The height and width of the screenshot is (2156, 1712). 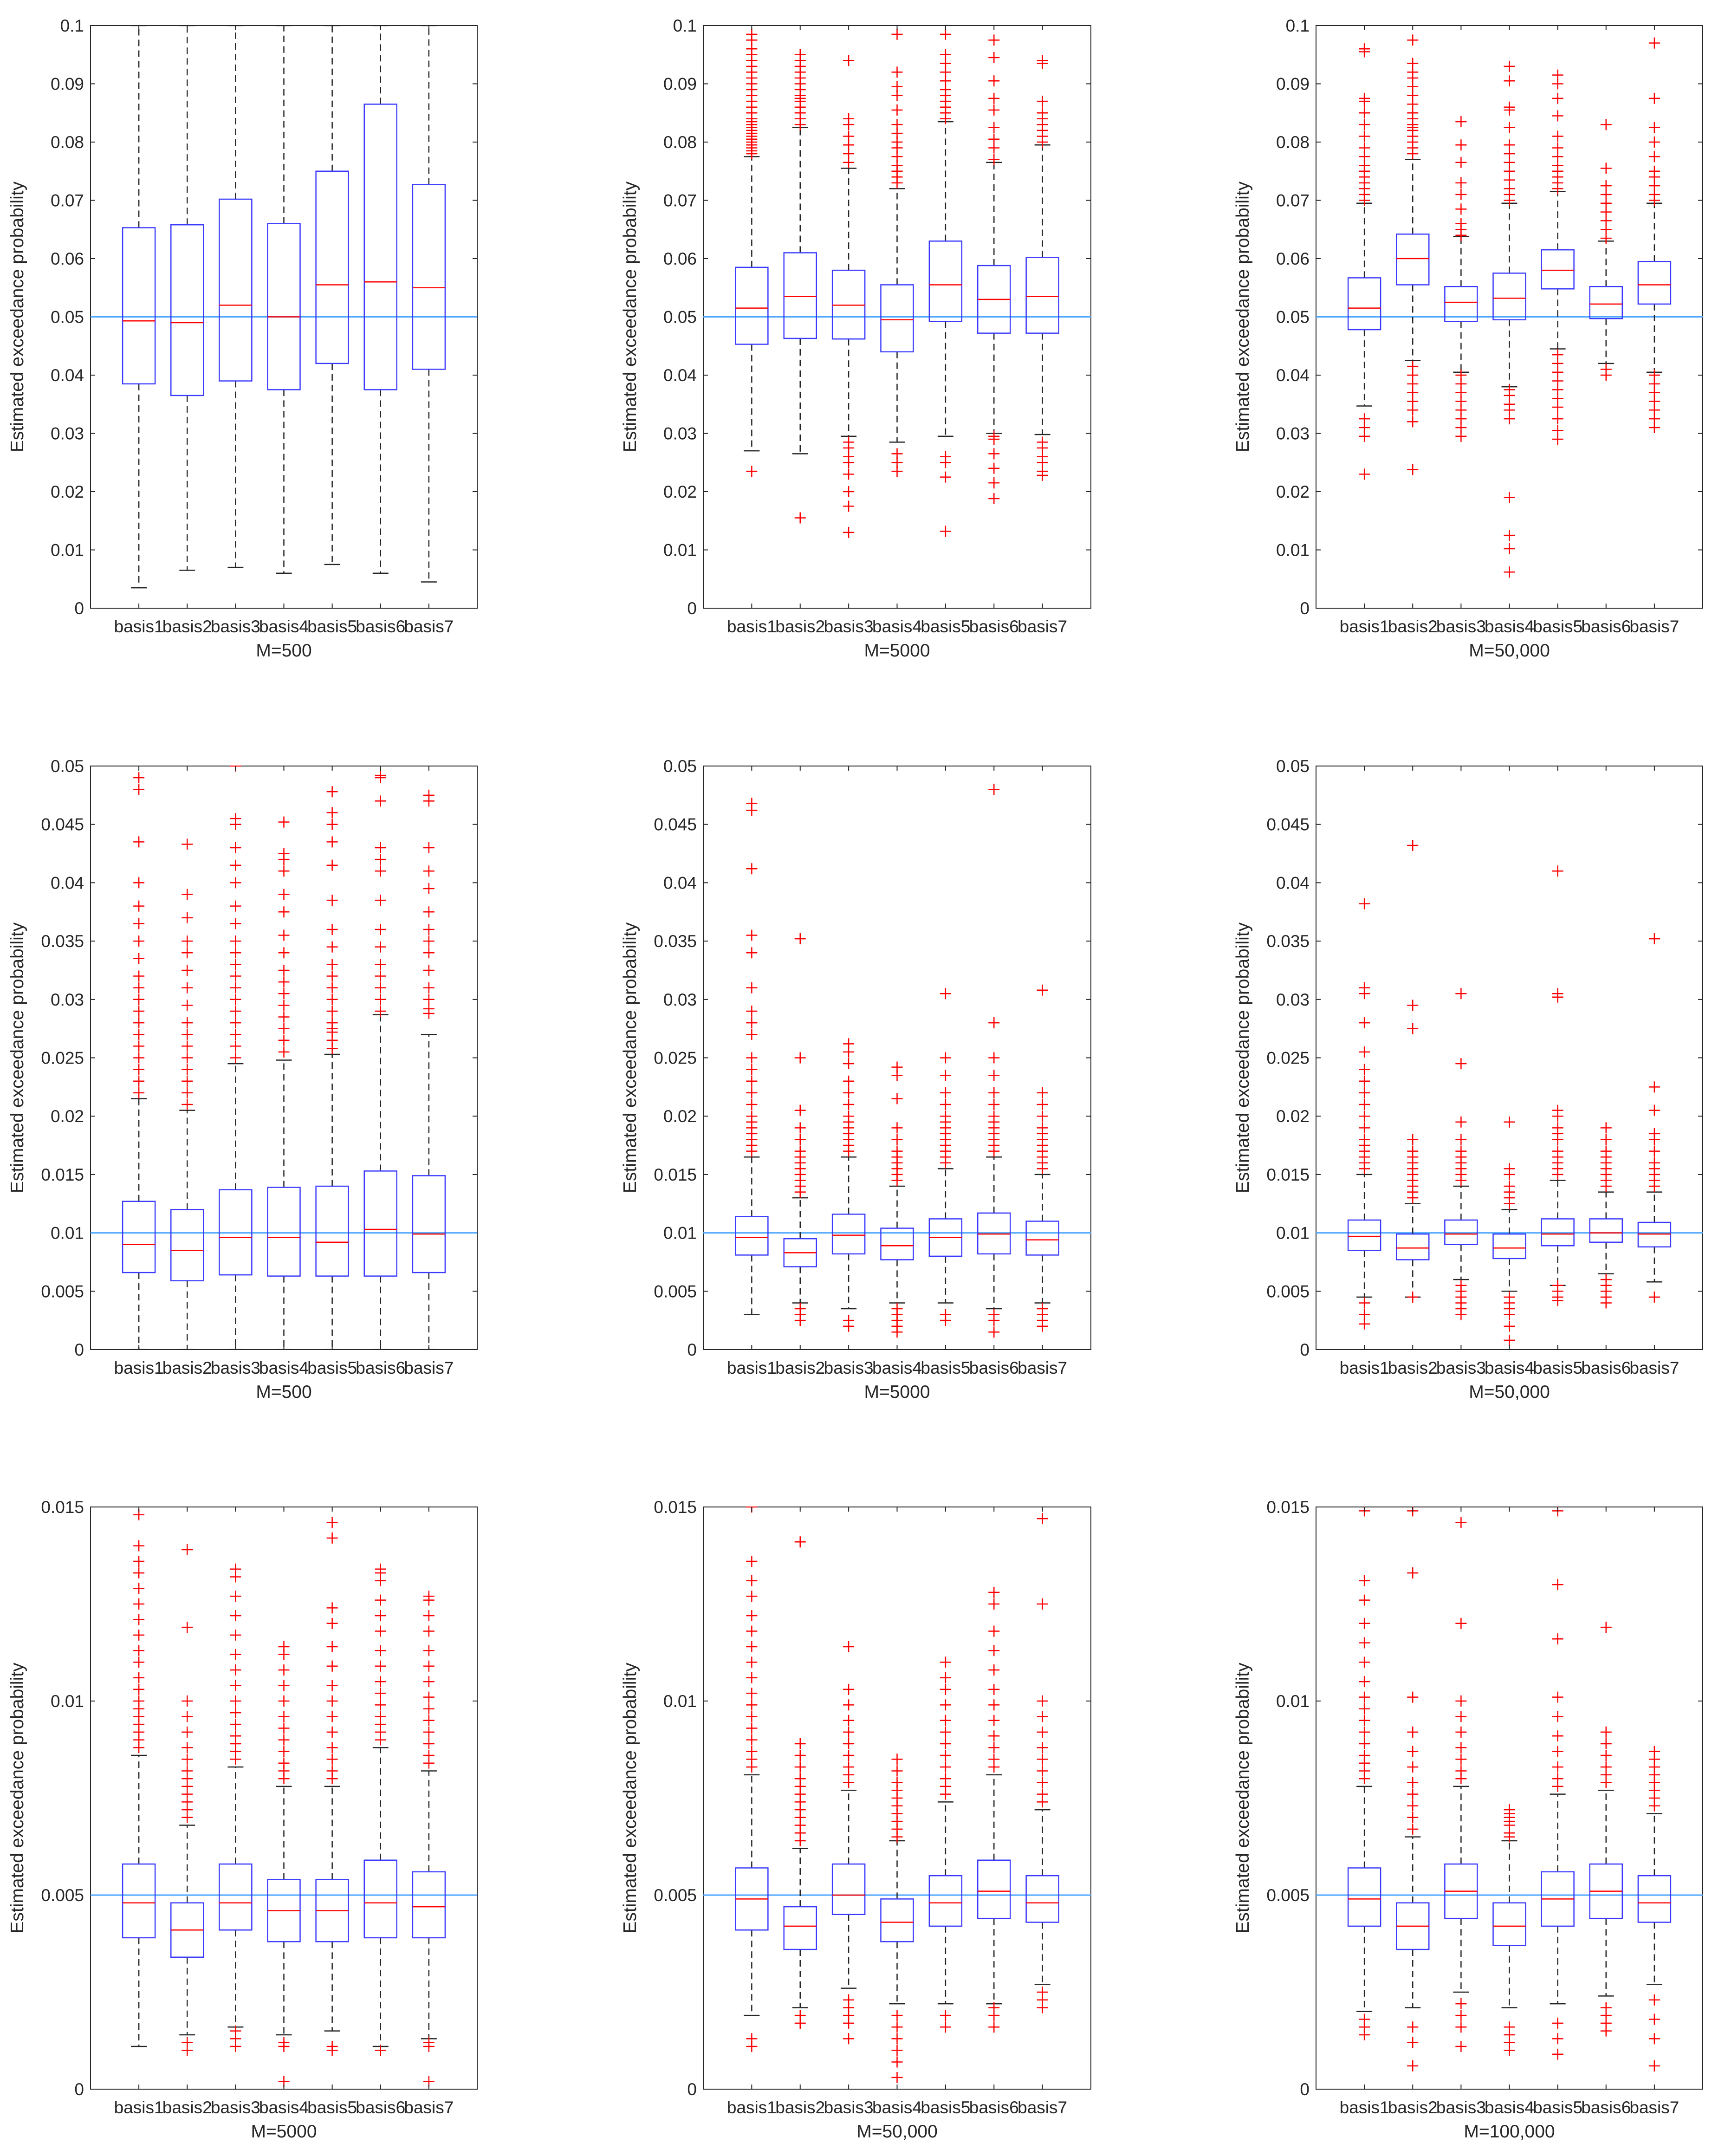 I want to click on x-tick-label: basis1, so click(x=139, y=2107).